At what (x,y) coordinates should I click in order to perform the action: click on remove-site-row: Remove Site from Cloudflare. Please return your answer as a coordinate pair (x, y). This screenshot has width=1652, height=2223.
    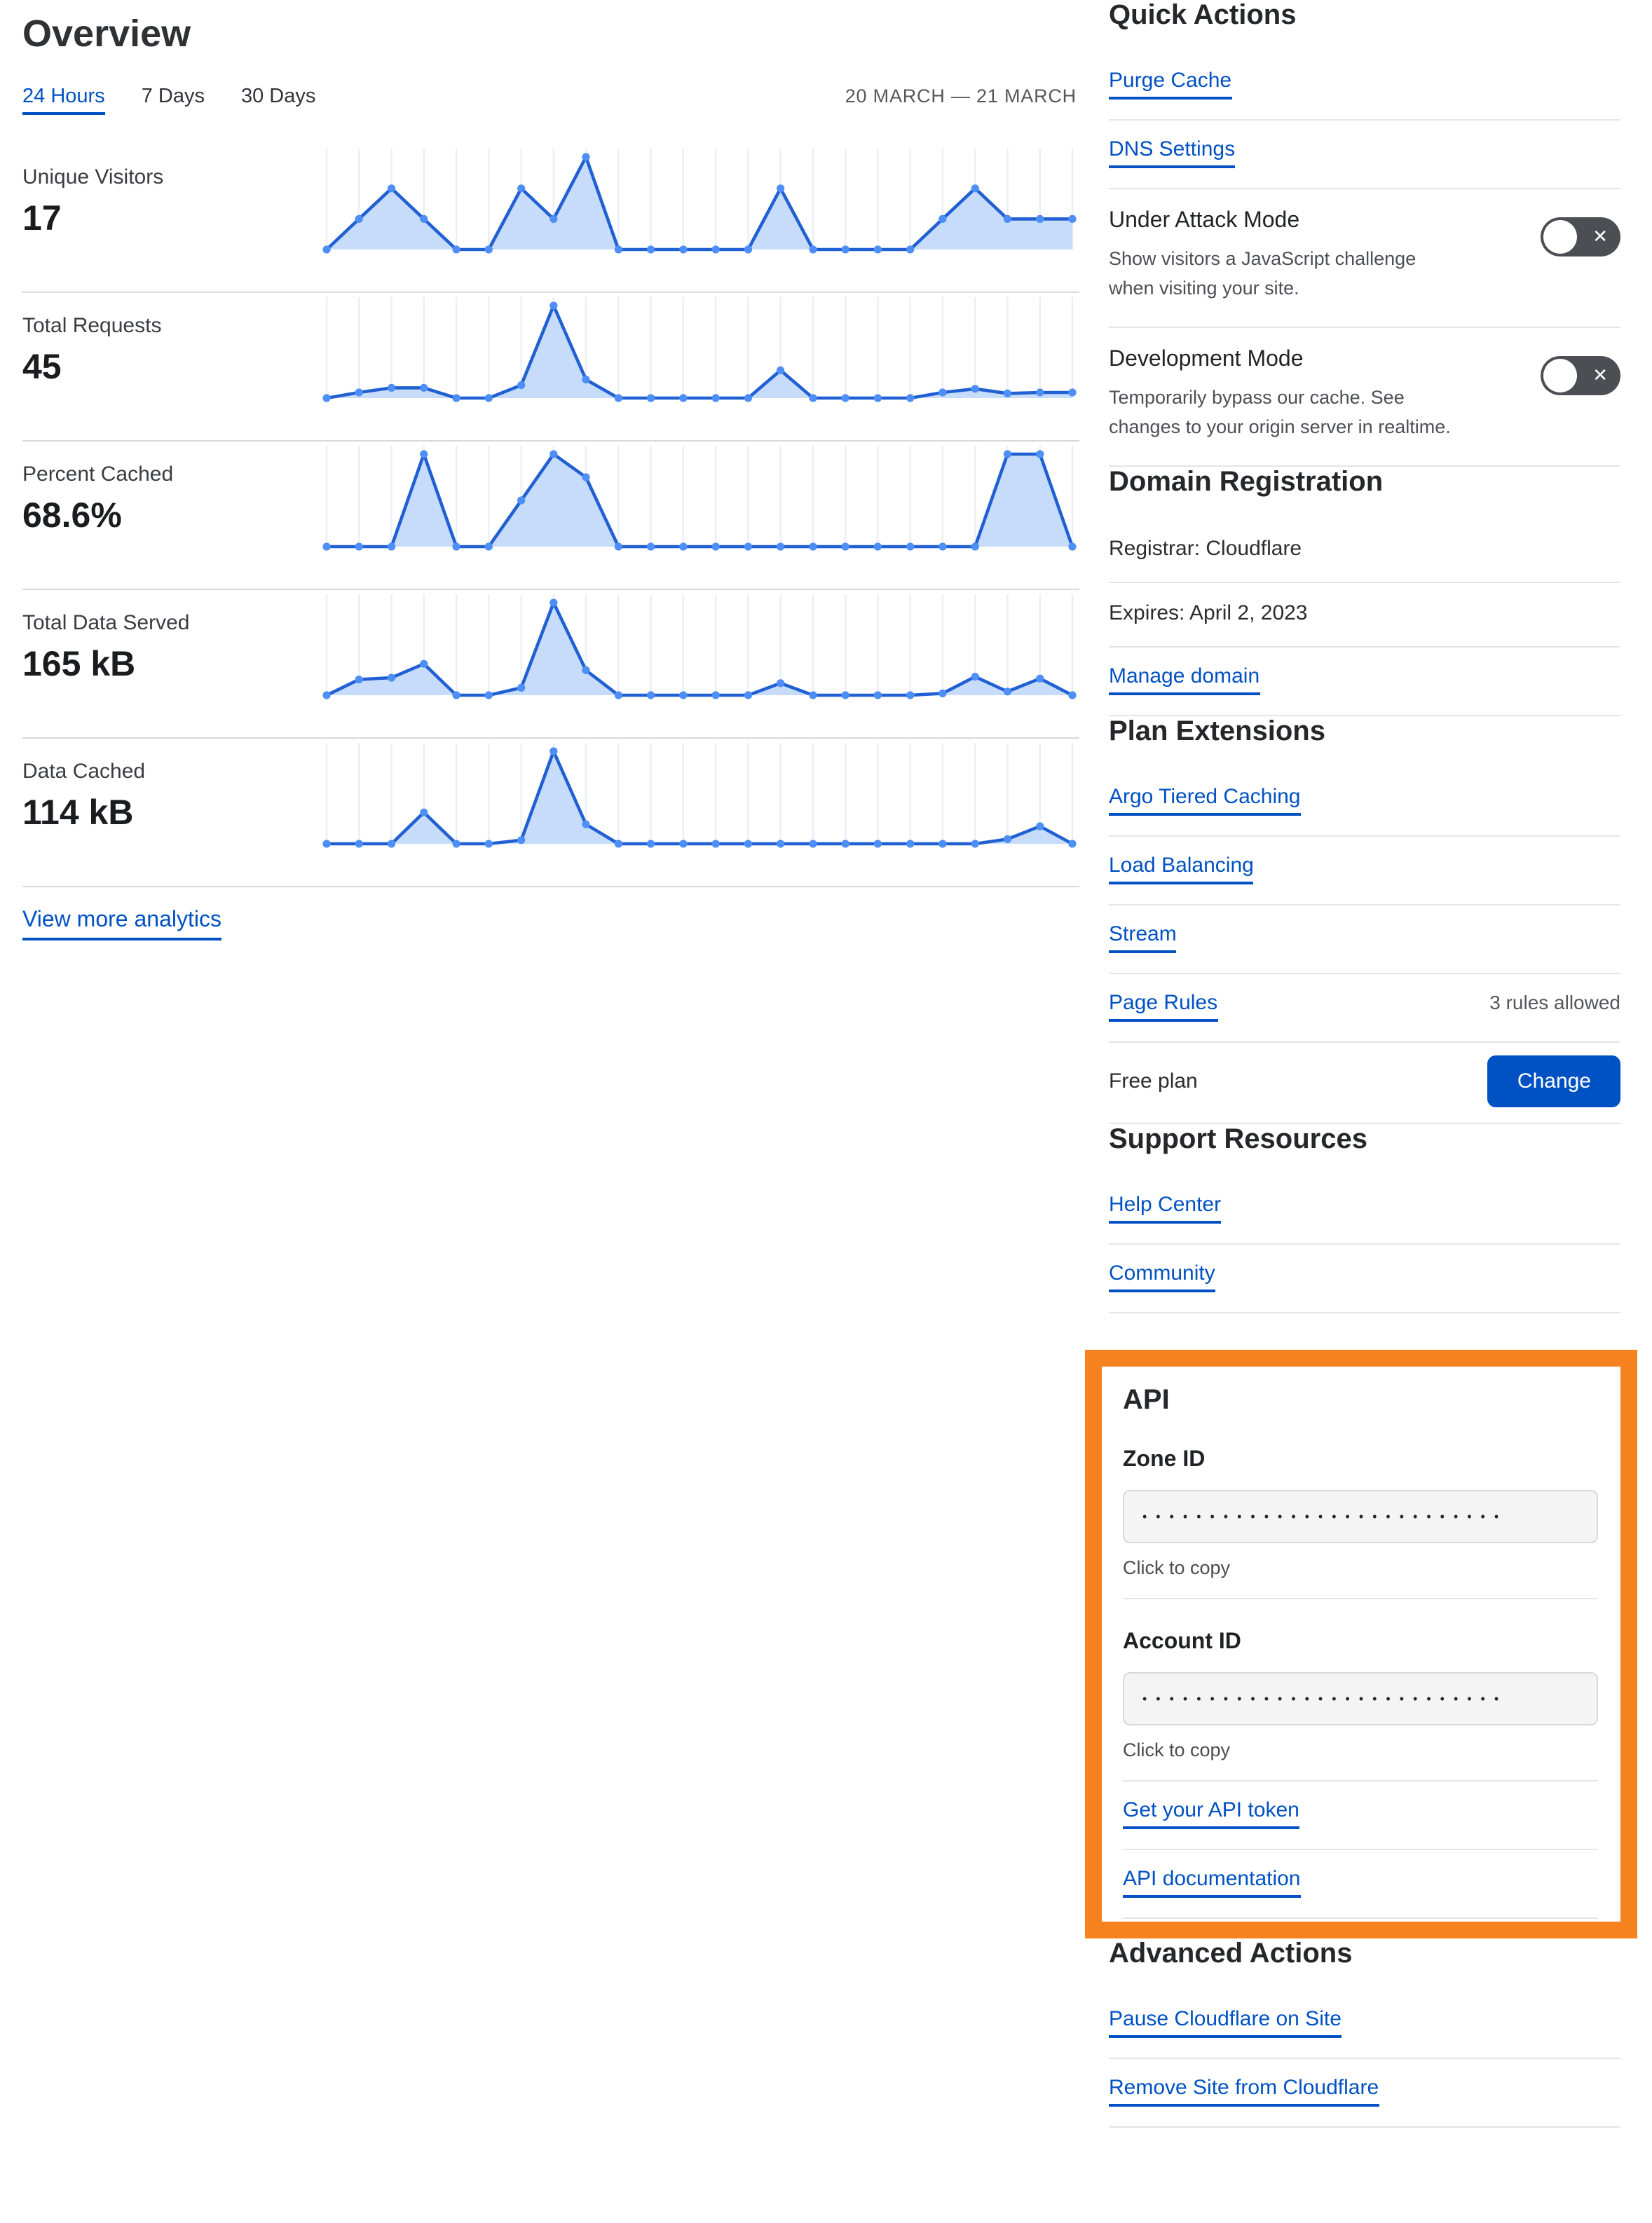
    Looking at the image, I should click on (1364, 2093).